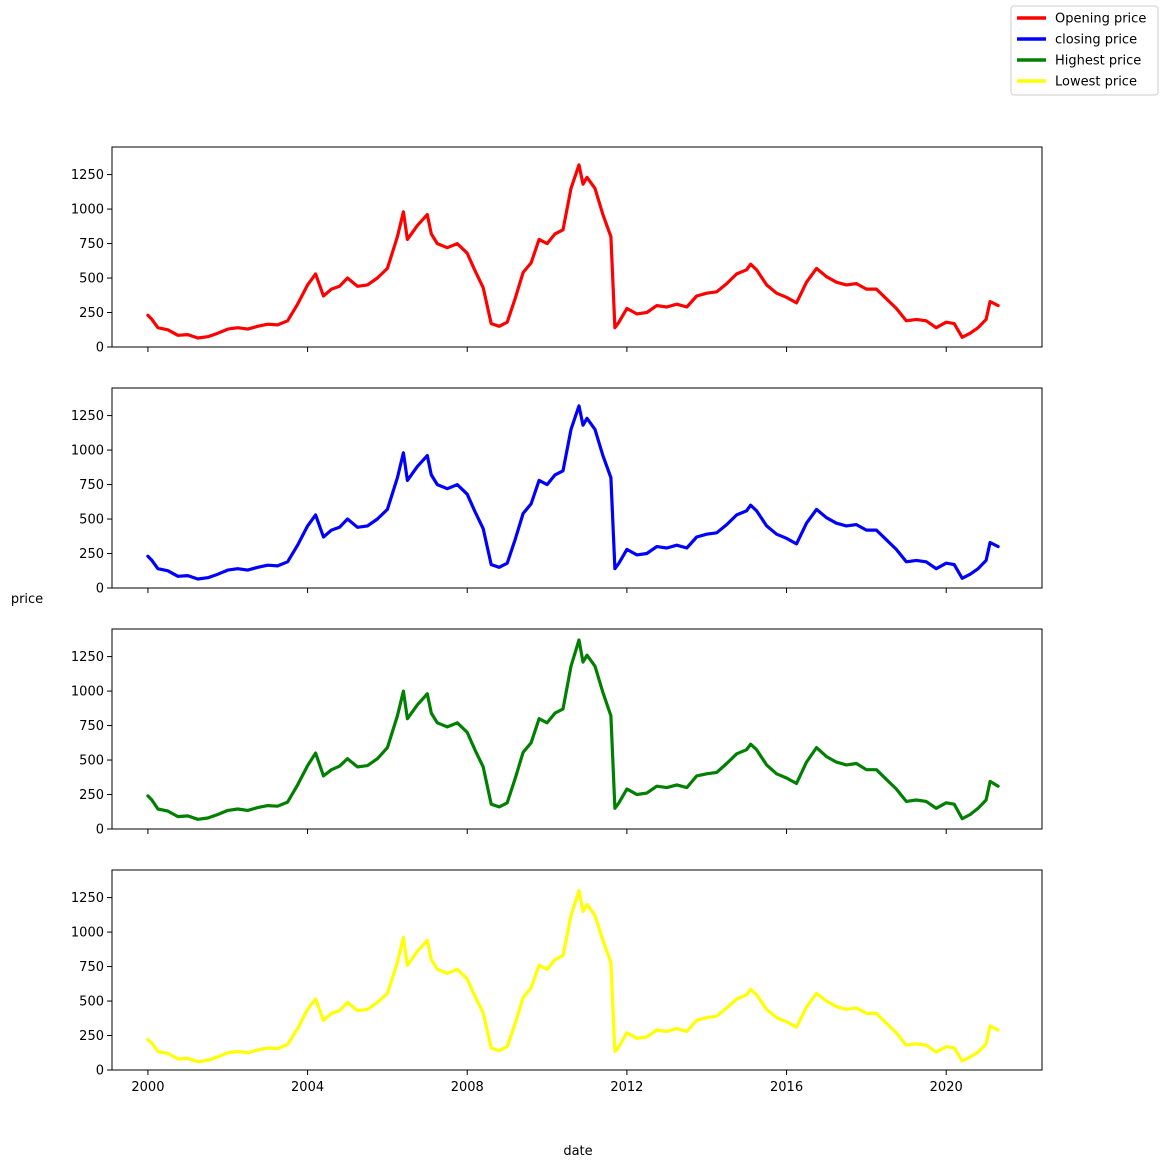  I want to click on y-axis-label: price, so click(27, 599).